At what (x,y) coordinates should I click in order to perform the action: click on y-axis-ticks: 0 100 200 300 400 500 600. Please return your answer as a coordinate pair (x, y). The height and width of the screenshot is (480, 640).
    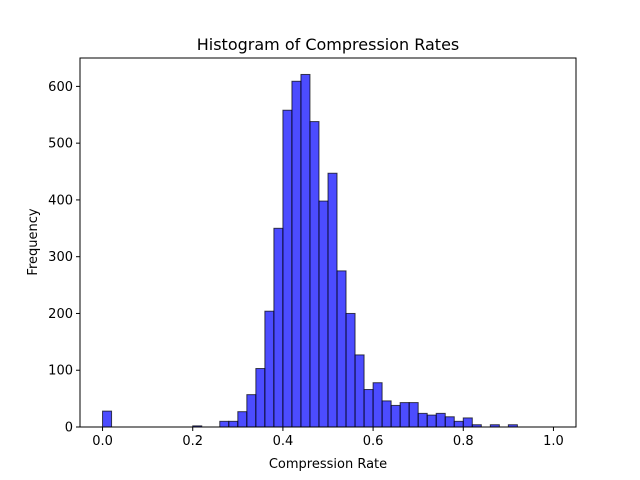
    Looking at the image, I should click on (64, 258).